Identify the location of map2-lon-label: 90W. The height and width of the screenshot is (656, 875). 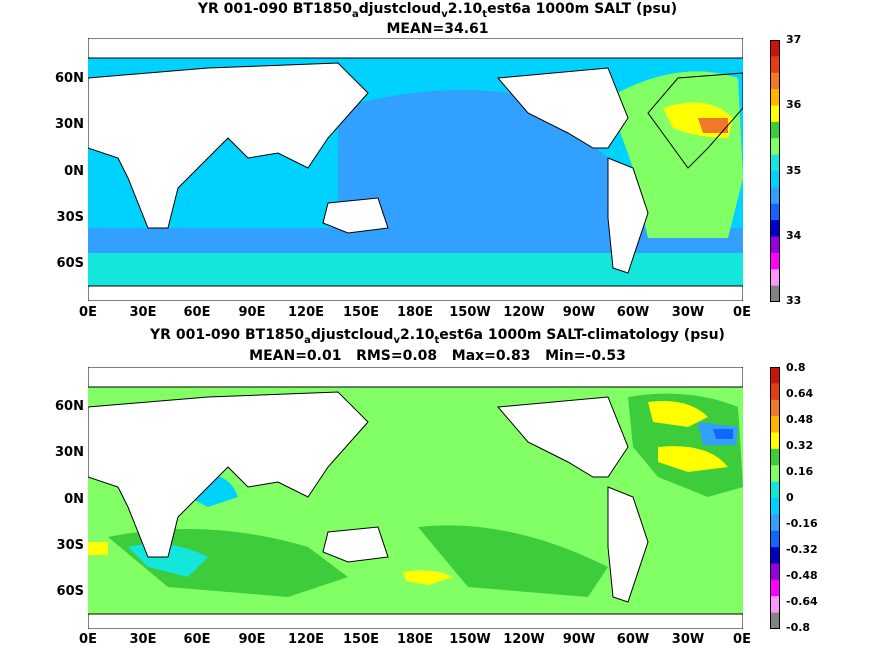
(579, 639).